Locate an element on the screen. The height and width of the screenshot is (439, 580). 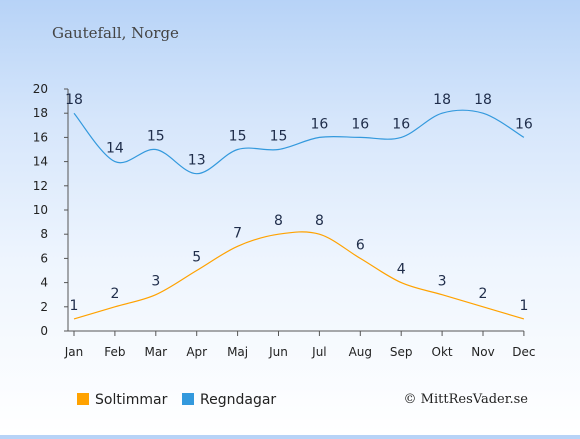
x-tick-label: Dec is located at coordinates (523, 352).